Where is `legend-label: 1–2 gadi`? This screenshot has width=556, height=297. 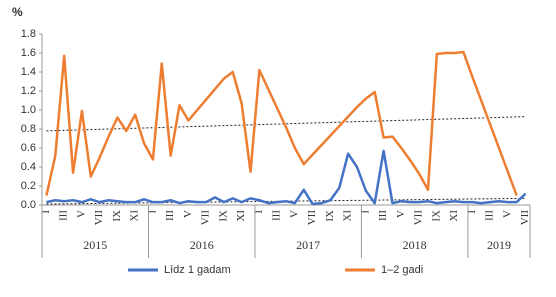
legend-label: 1–2 gadi is located at coordinates (402, 270).